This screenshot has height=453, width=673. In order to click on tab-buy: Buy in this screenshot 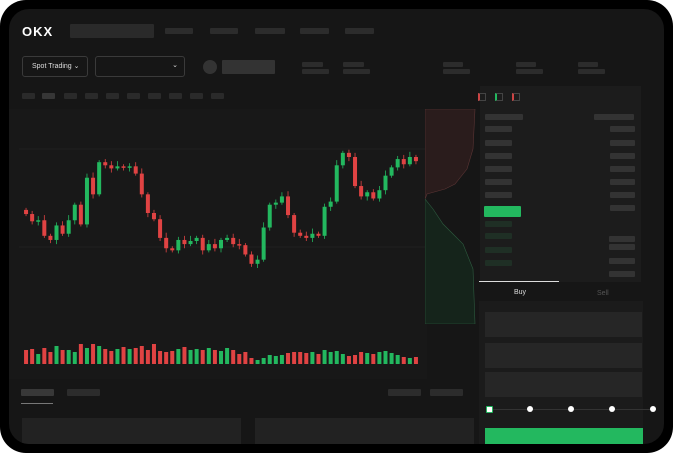, I will do `click(520, 292)`.